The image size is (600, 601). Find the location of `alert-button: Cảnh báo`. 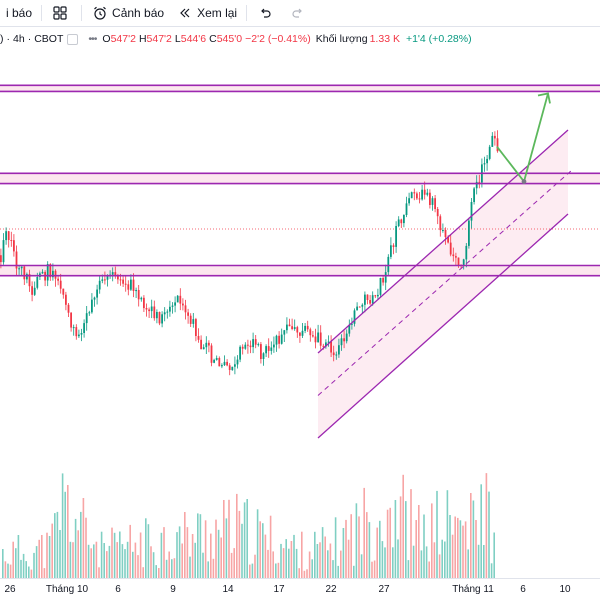

alert-button: Cảnh báo is located at coordinates (127, 13).